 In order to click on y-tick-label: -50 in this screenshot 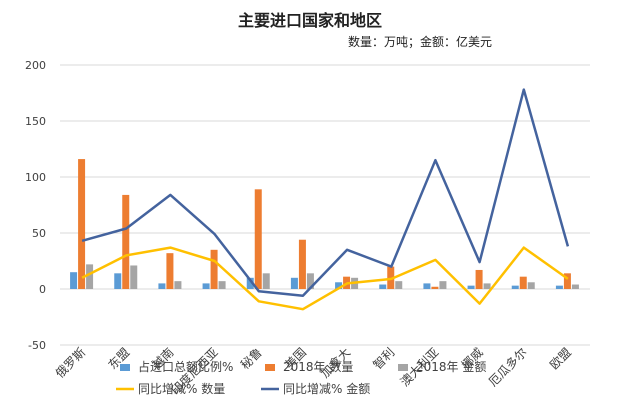, I will do `click(37, 345)`.